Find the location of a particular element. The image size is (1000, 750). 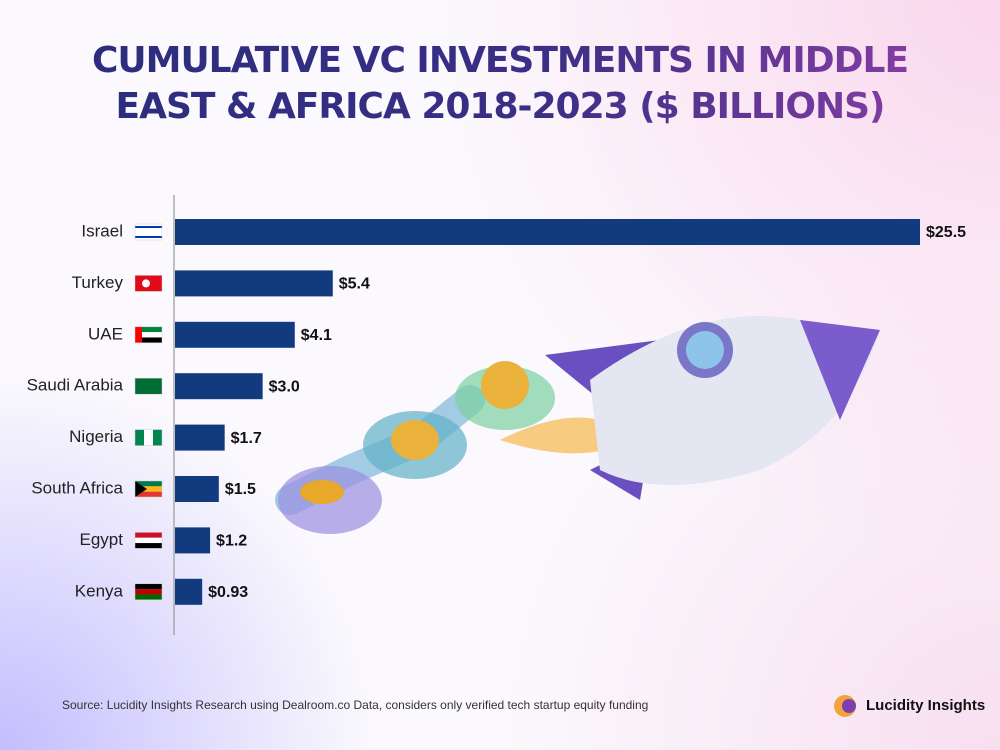

category-label: Saudi Arabia is located at coordinates (75, 385).